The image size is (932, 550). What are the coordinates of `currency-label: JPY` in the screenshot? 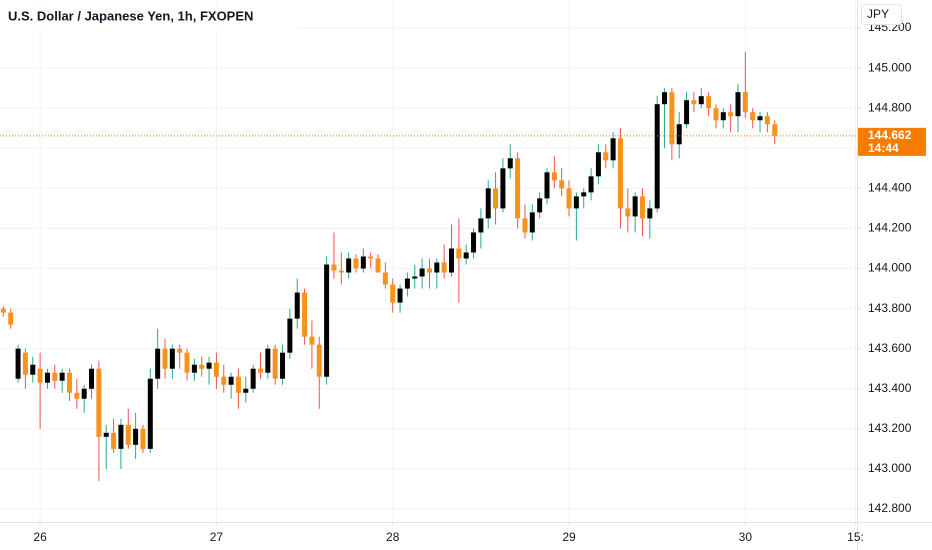 It's located at (878, 14).